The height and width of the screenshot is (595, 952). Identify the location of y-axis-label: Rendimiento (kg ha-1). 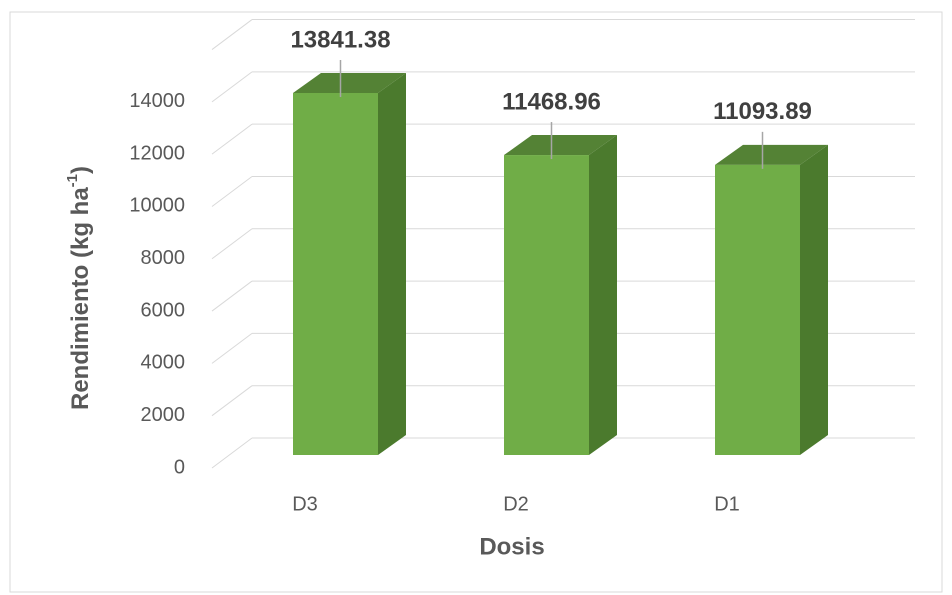
(79, 288).